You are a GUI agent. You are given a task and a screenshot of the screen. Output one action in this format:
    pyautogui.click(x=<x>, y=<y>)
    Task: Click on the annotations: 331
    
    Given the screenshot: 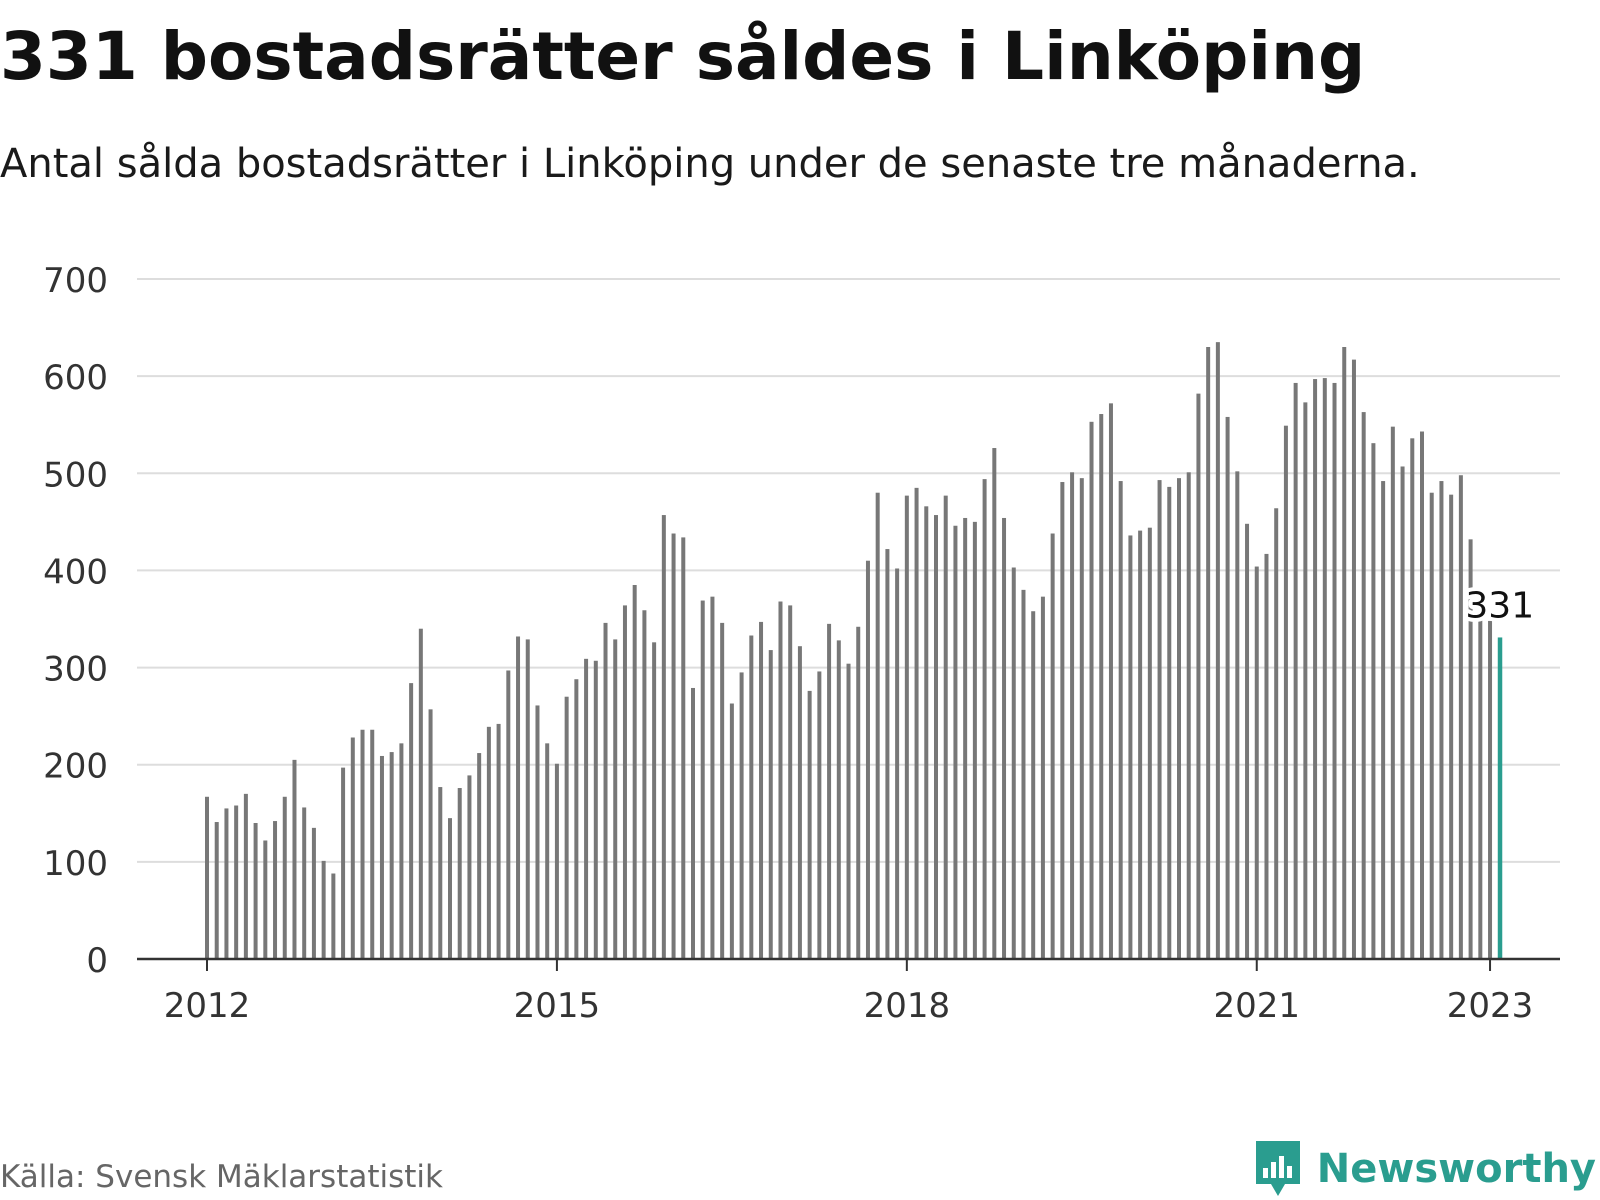 What is the action you would take?
    pyautogui.click(x=1499, y=605)
    